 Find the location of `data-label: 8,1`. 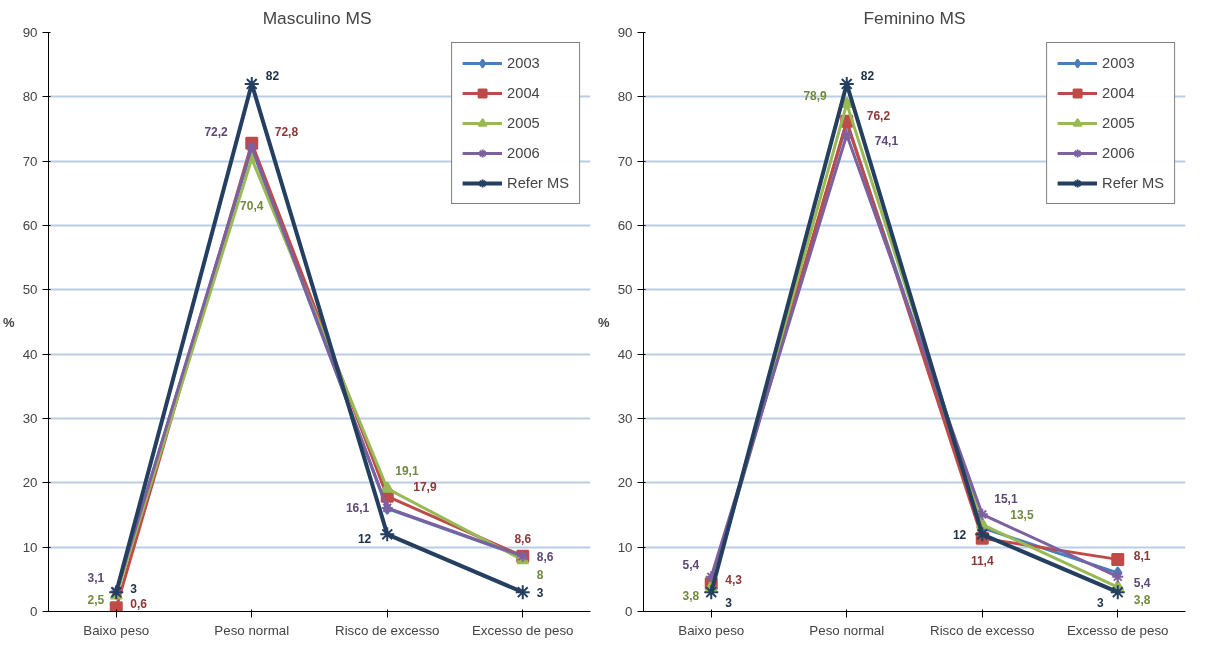

data-label: 8,1 is located at coordinates (1142, 555).